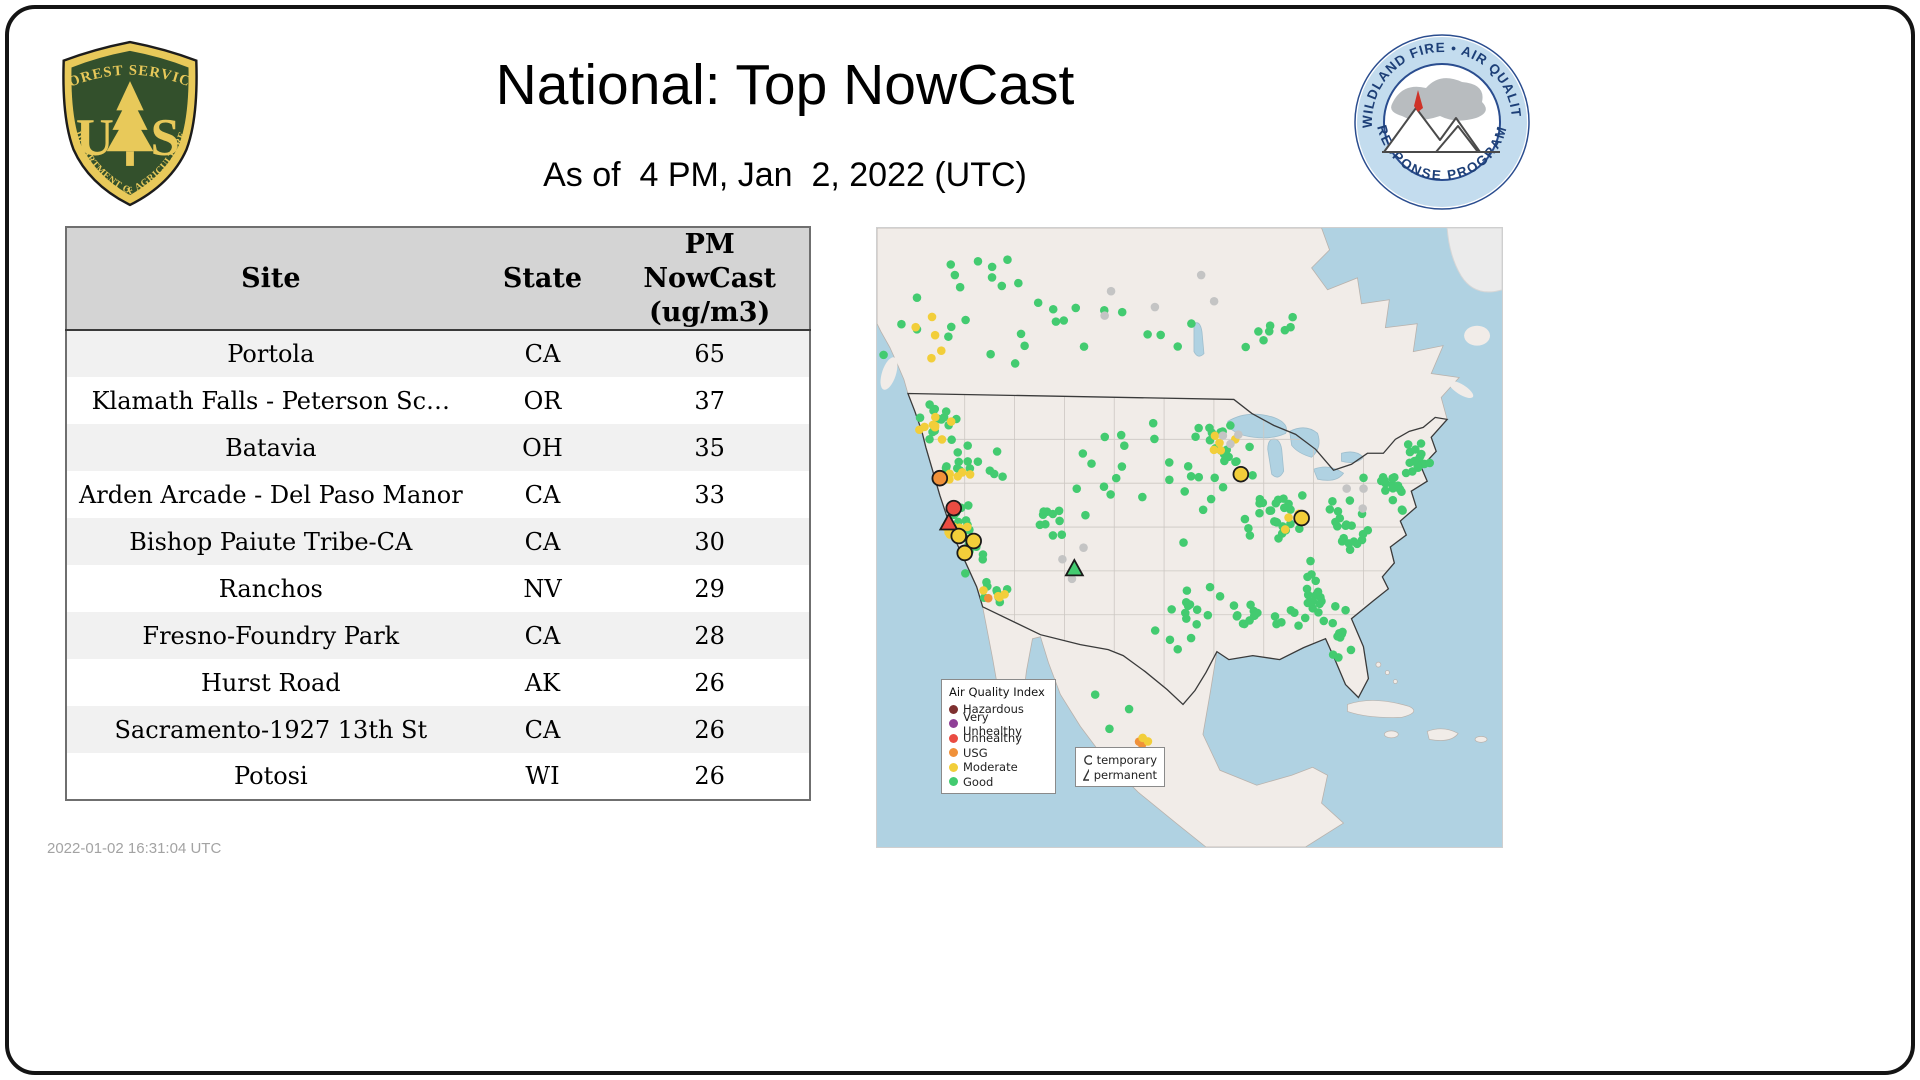 The image size is (1920, 1080). Describe the element at coordinates (1278, 401) in the screenshot. I see `great-lakes` at that location.